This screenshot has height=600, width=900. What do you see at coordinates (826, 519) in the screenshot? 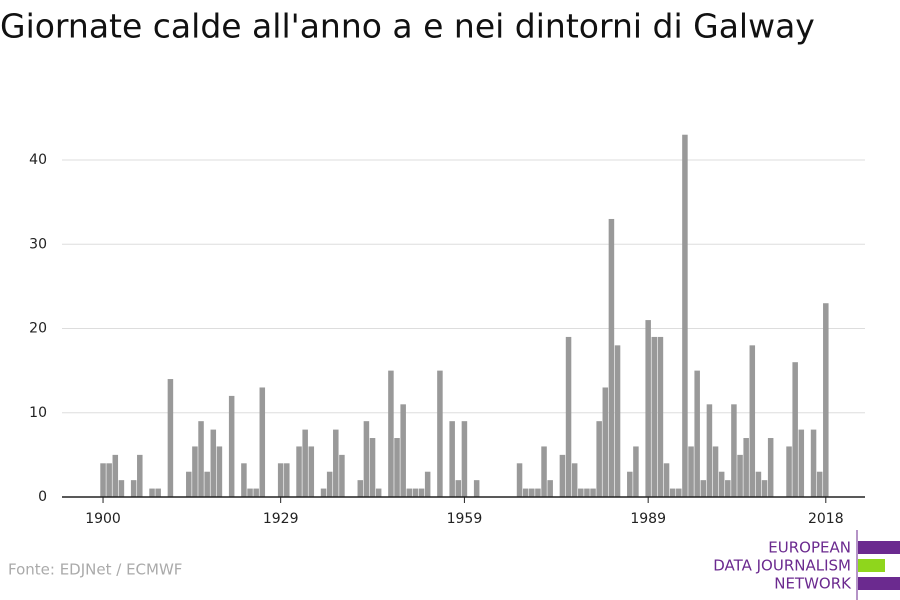
I see `x-tick-label: 2018` at bounding box center [826, 519].